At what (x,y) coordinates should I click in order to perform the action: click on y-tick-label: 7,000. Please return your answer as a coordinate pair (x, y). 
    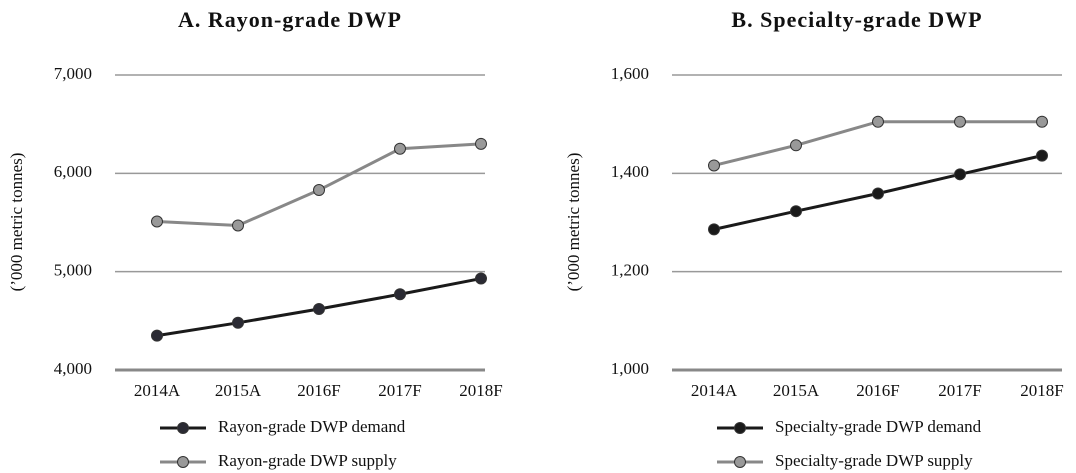
    Looking at the image, I should click on (73, 73).